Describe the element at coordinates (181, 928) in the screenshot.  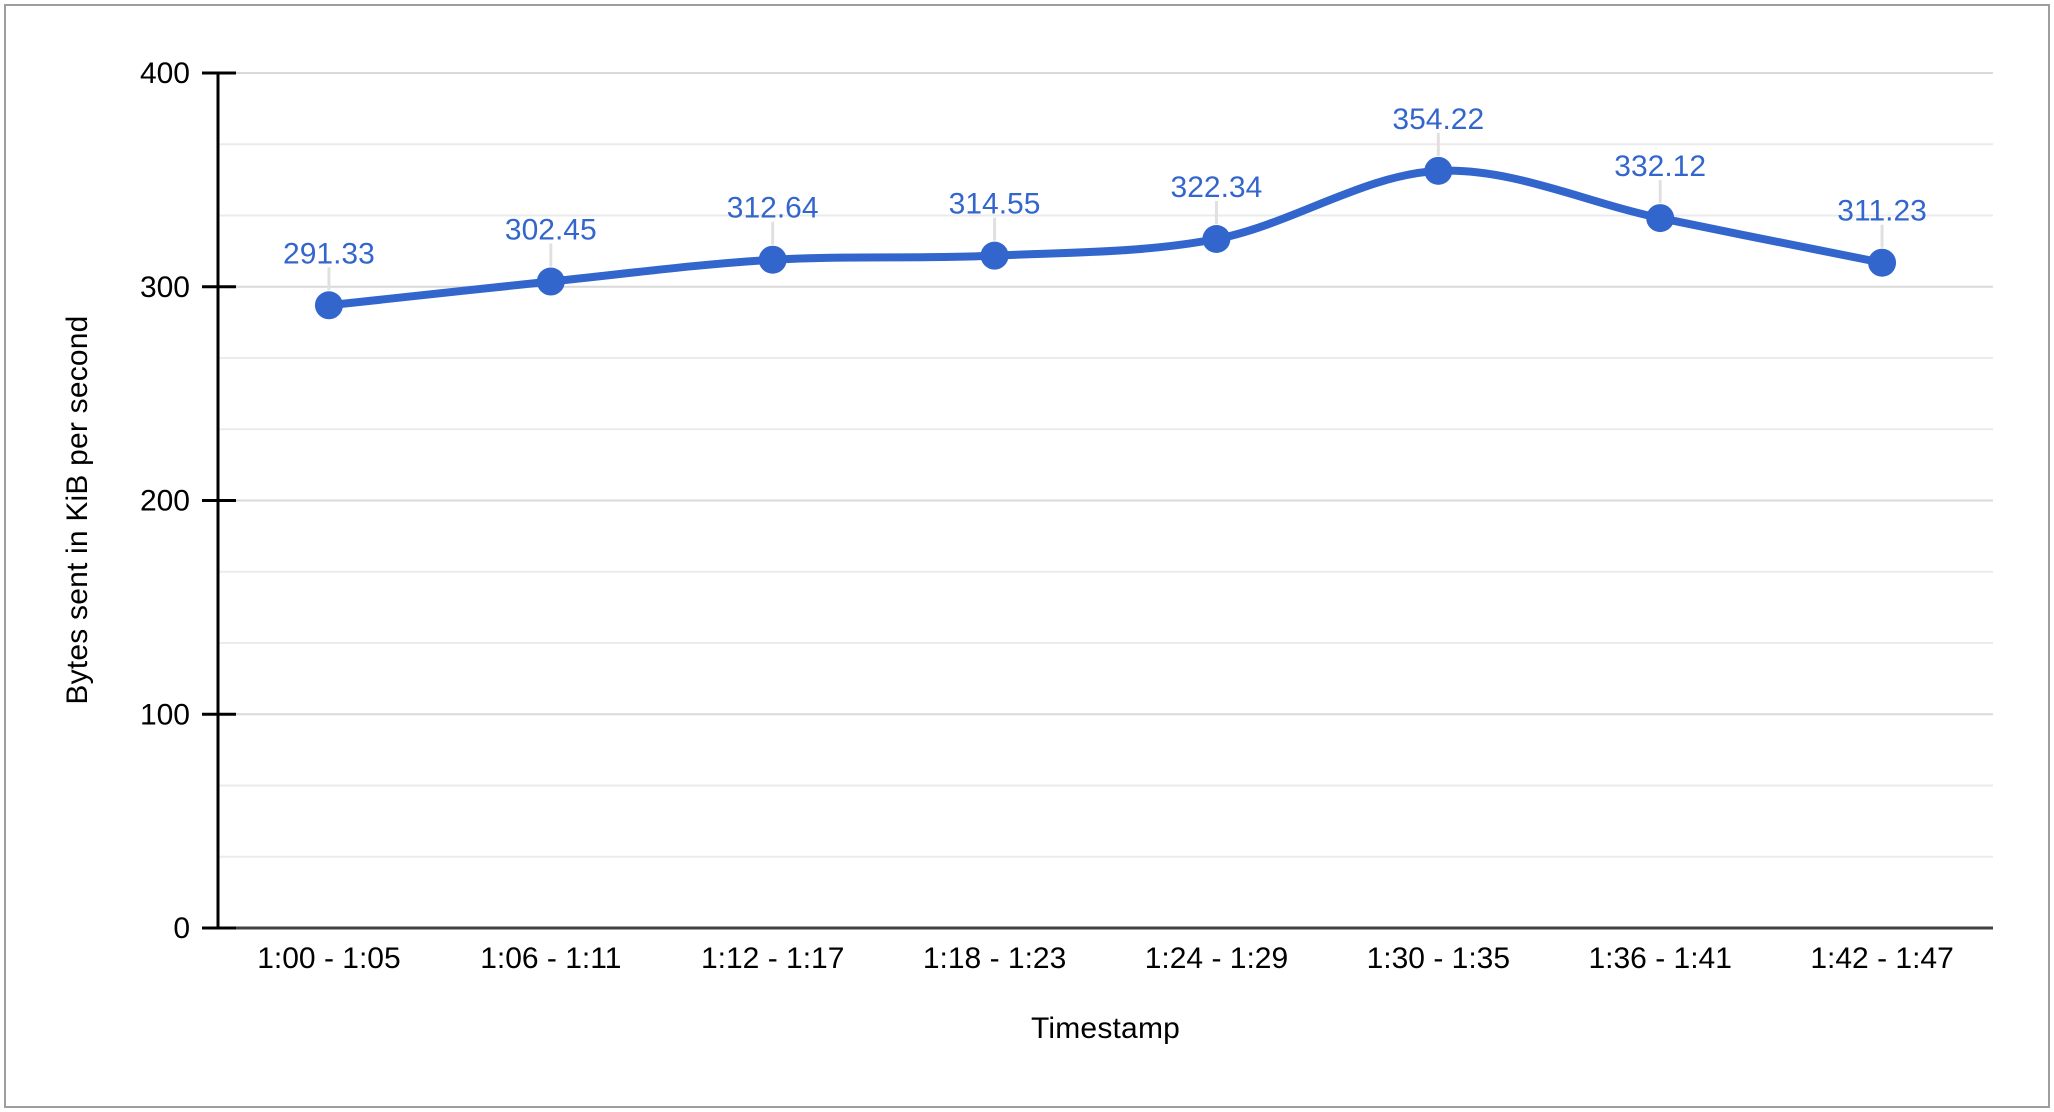
I see `y-tick-label: 0` at that location.